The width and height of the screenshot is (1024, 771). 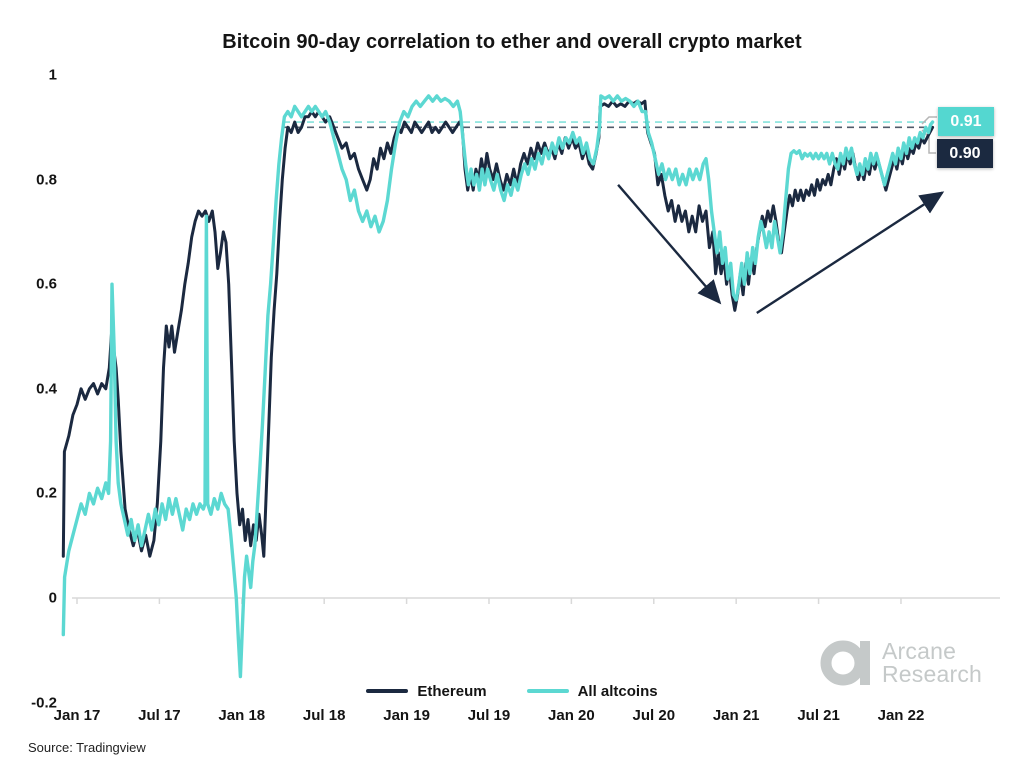 I want to click on y-tick-label: 0, so click(x=52, y=598).